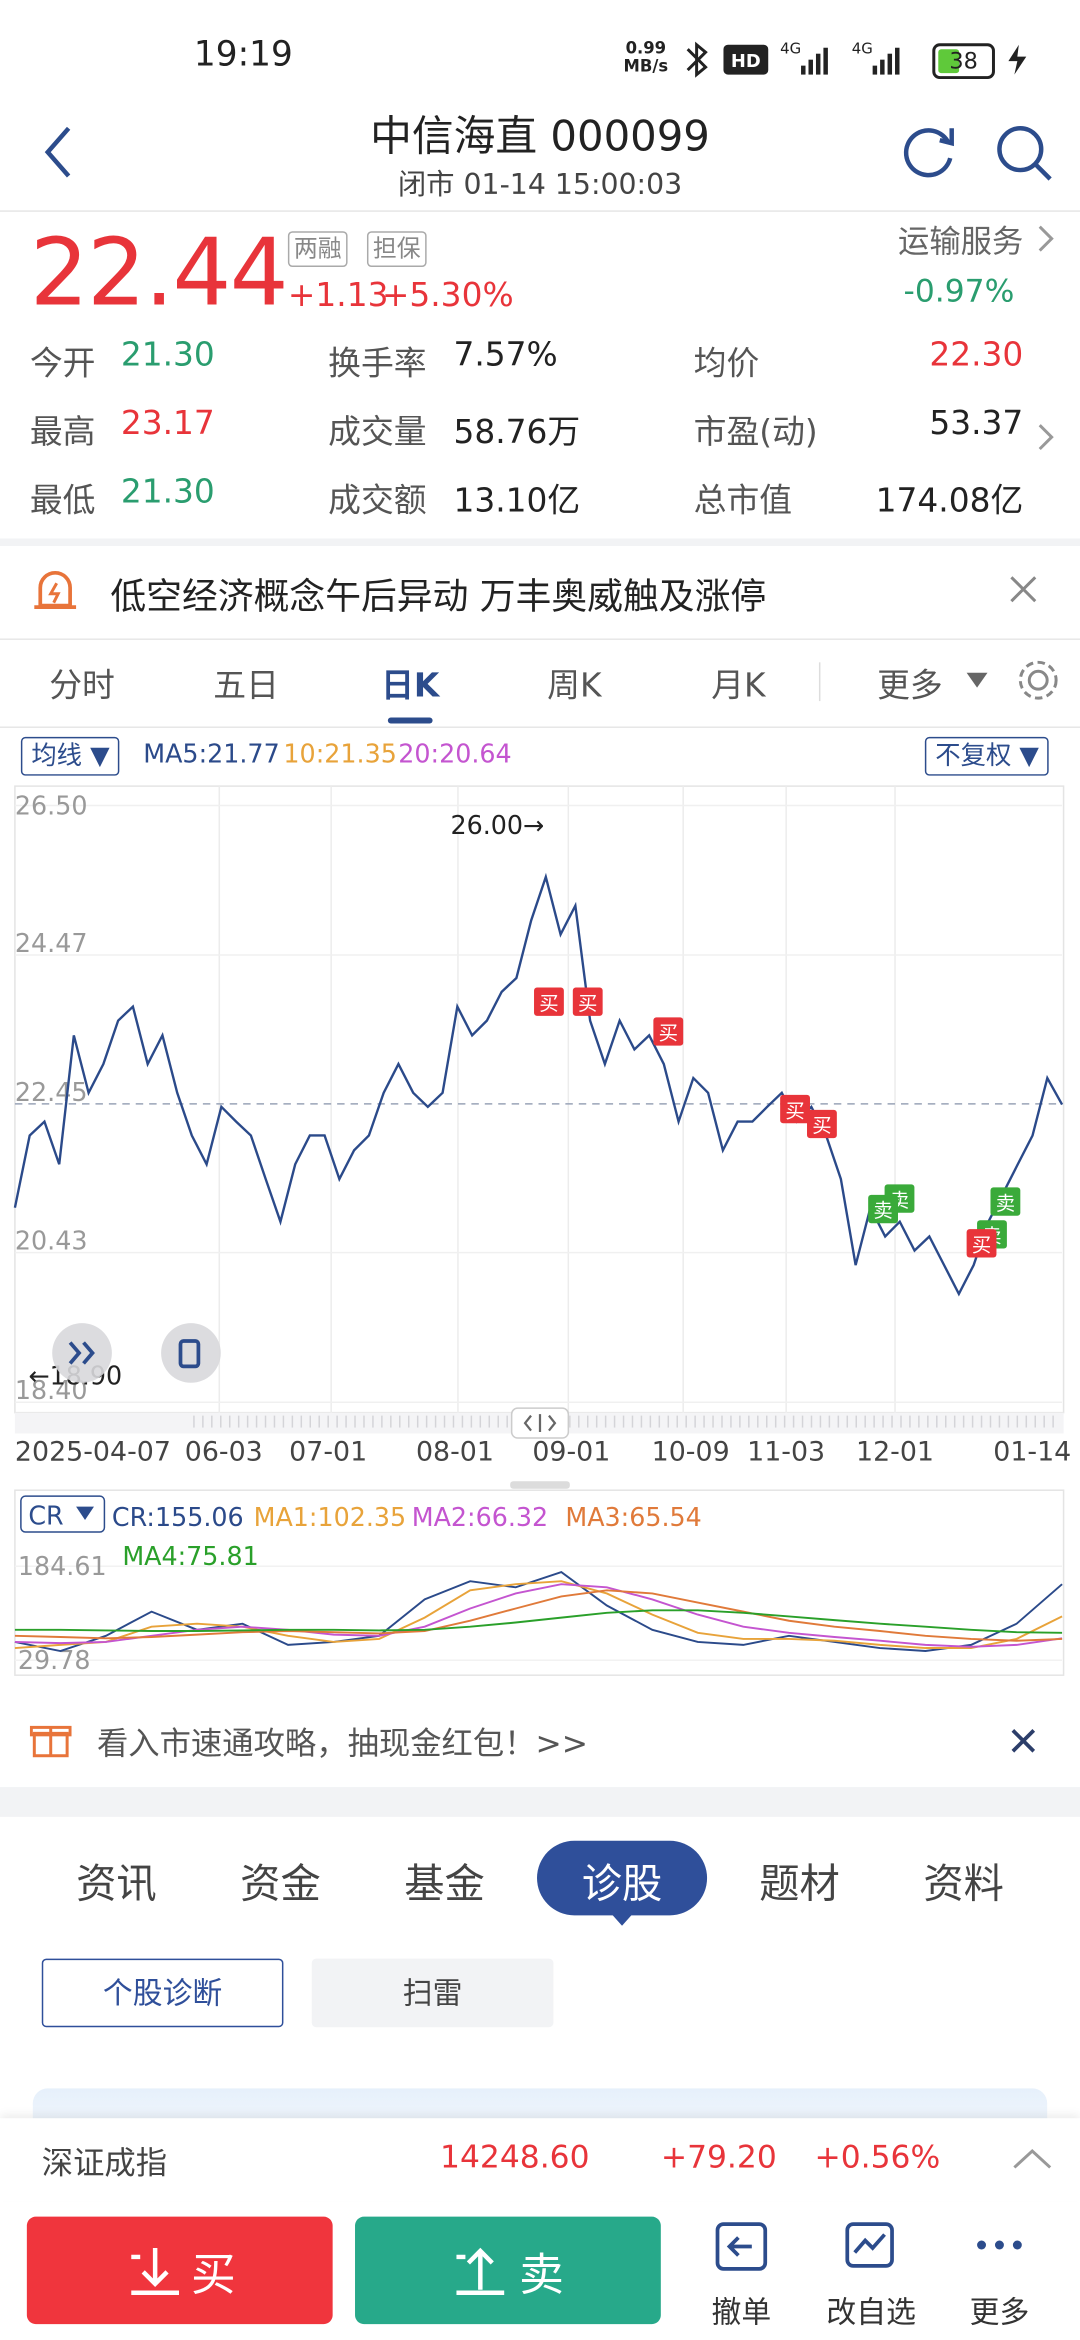 This screenshot has width=1080, height=2340. I want to click on battery: 38, so click(963, 61).